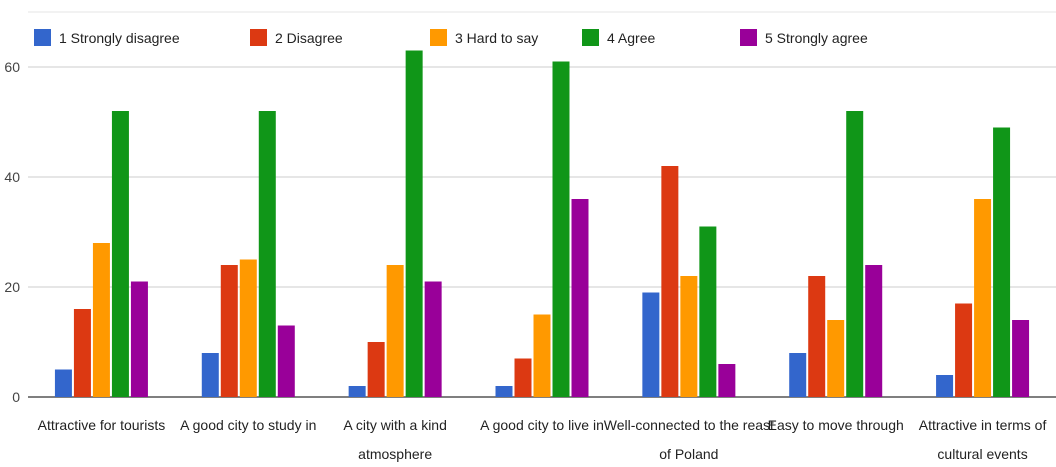 The height and width of the screenshot is (467, 1056). Describe the element at coordinates (12, 67) in the screenshot. I see `y-tick-label: 60` at that location.